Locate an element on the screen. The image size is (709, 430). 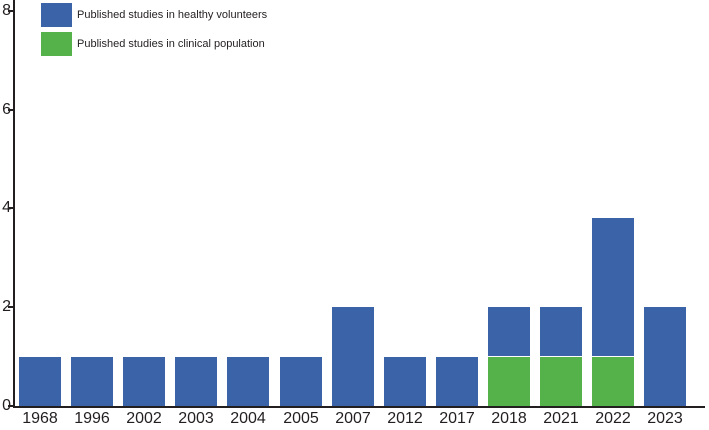
x-tick-label-2003: 2003 is located at coordinates (196, 418).